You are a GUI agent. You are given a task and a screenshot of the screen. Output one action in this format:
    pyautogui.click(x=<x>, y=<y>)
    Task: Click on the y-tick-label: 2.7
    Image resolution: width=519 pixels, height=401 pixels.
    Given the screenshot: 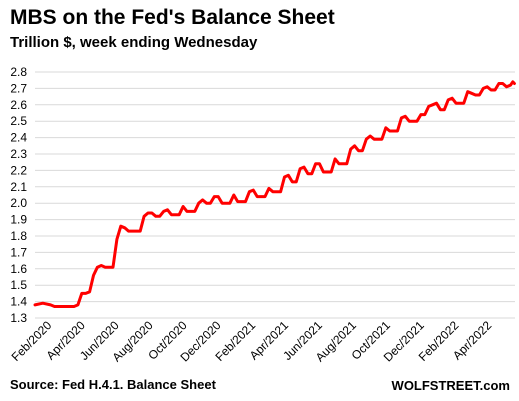 What is the action you would take?
    pyautogui.click(x=18, y=88)
    